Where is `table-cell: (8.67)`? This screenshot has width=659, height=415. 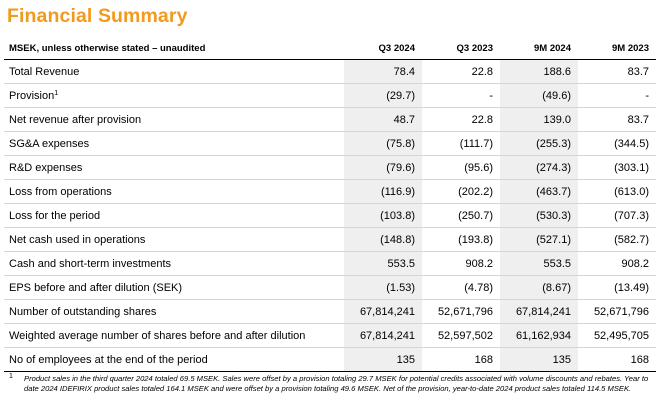 table-cell: (8.67) is located at coordinates (539, 287).